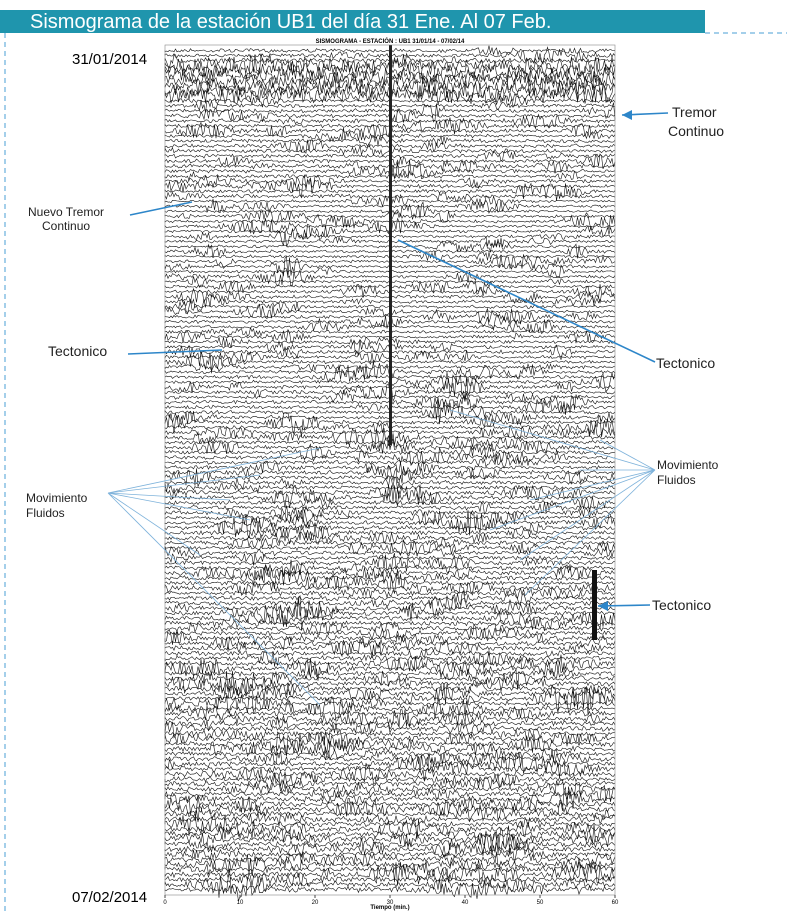  I want to click on x-tick-label: 40, so click(465, 903).